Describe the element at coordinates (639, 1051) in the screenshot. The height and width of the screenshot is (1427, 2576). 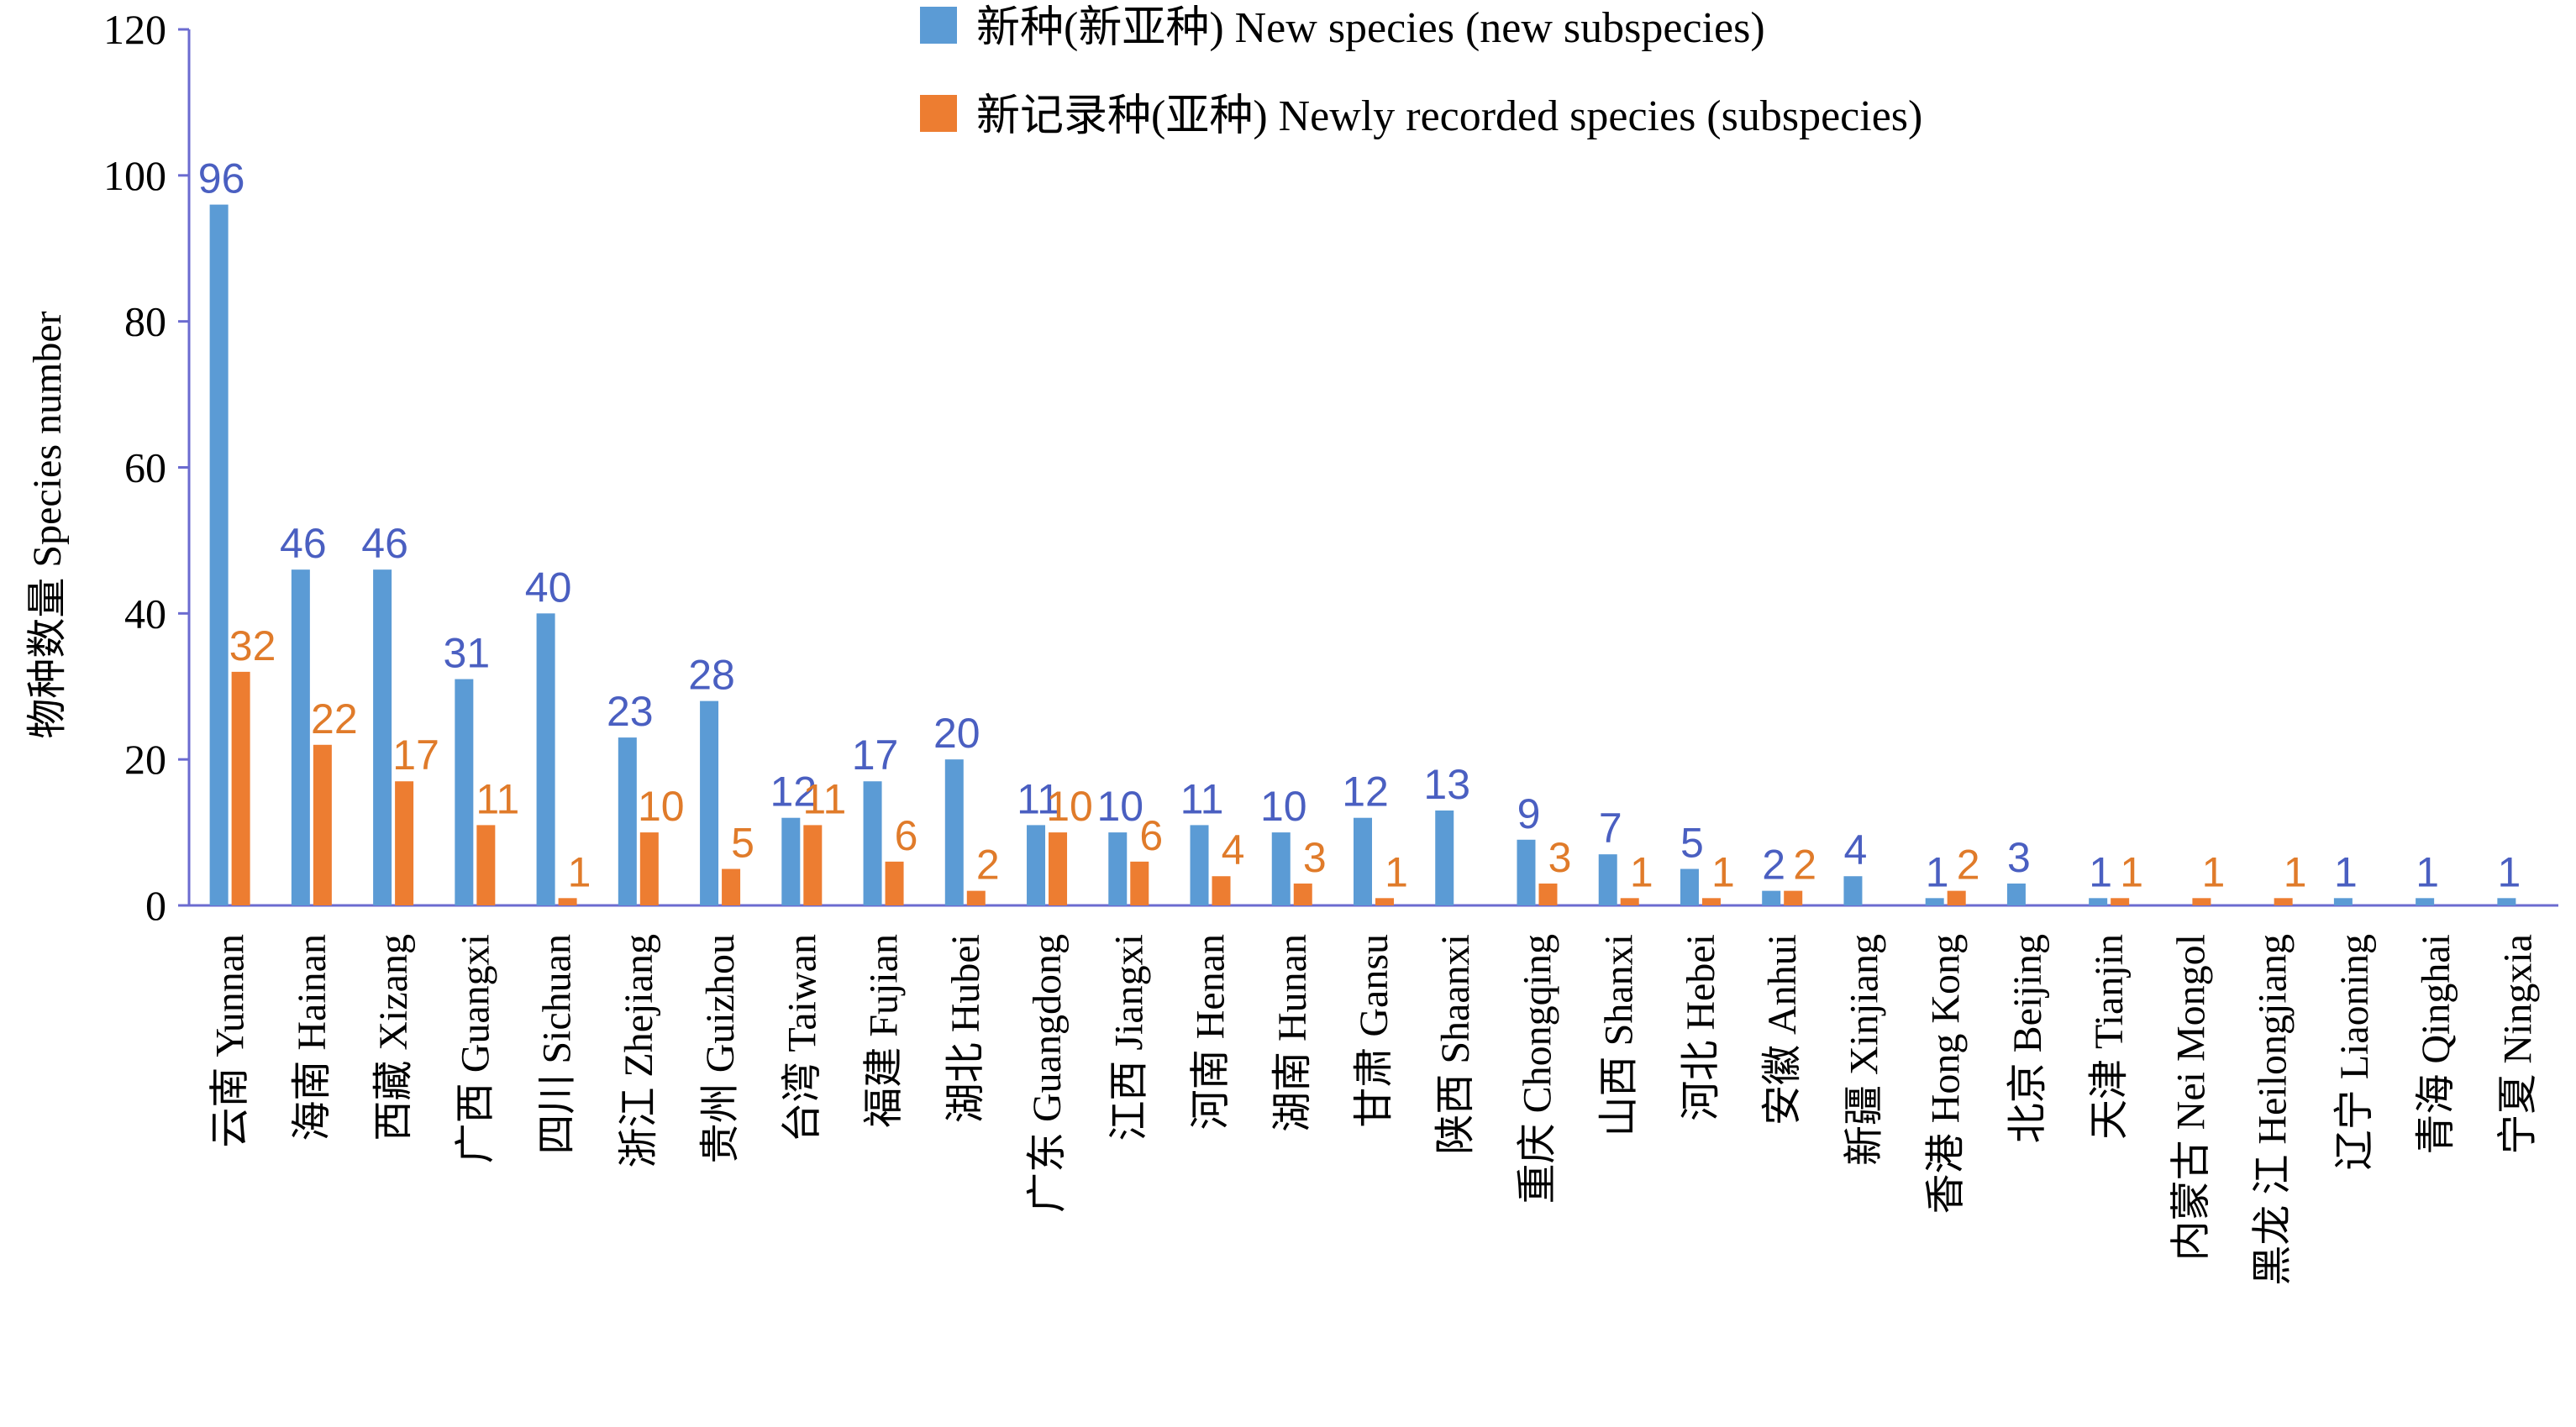
I see `category-label: 浙江 Zhejiang` at that location.